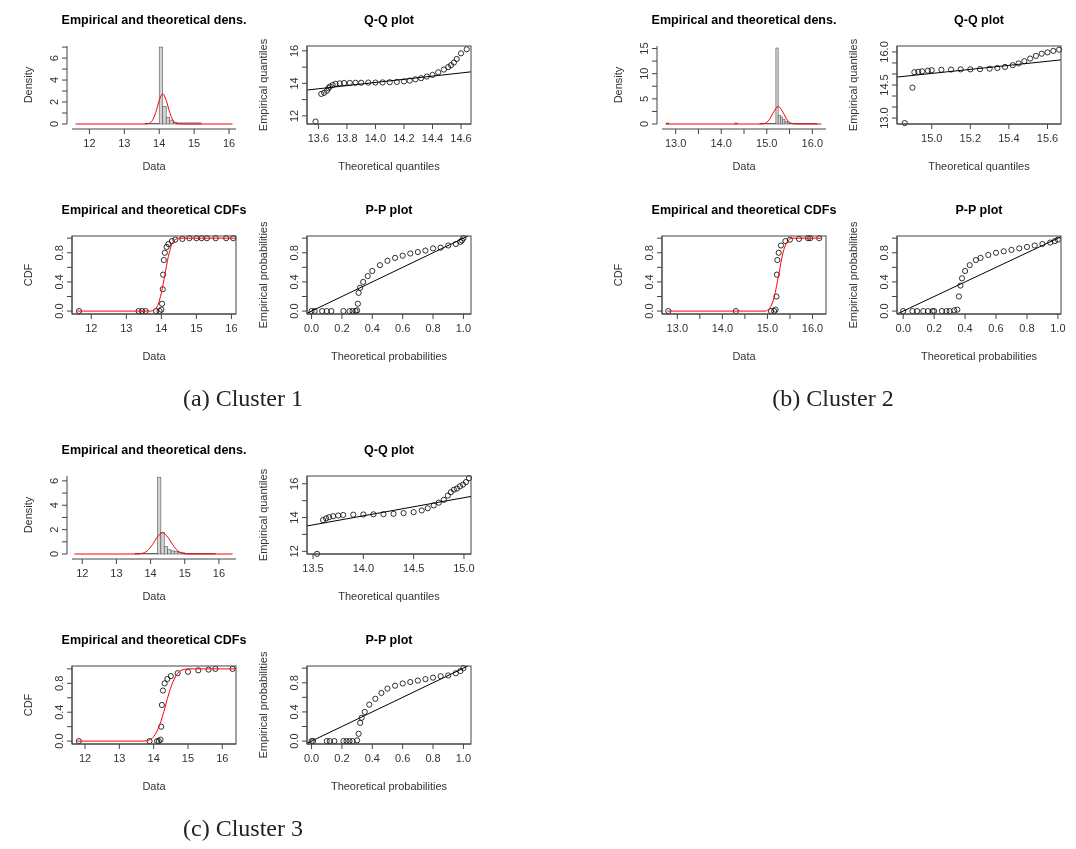 Image resolution: width=1076 pixels, height=849 pixels. What do you see at coordinates (313, 568) in the screenshot?
I see `x-tick-label: 13.5` at bounding box center [313, 568].